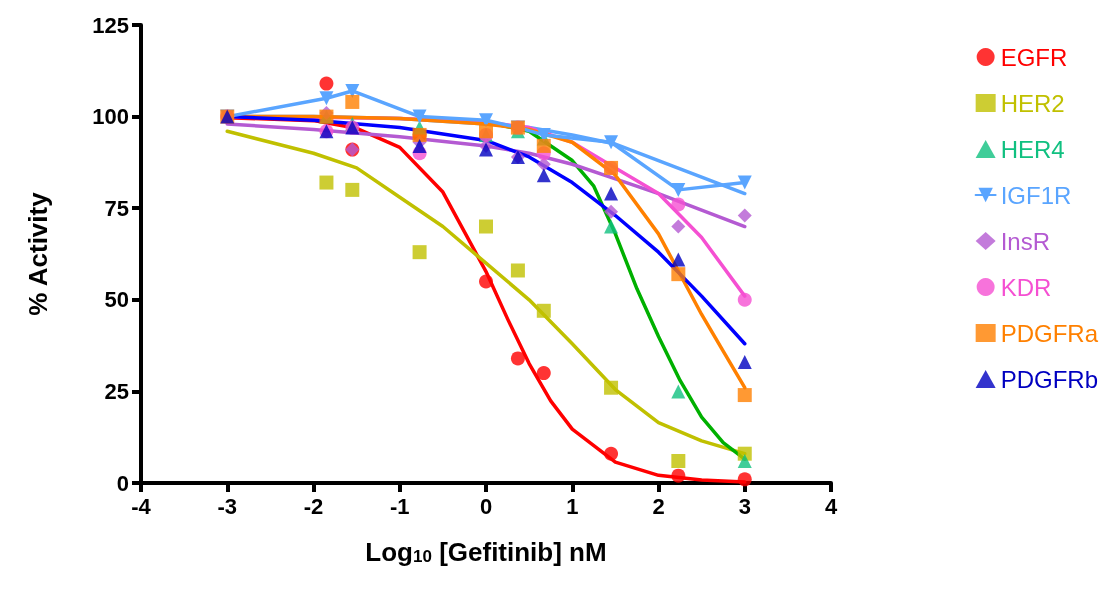 The image size is (1118, 593). I want to click on y-tick-label: 0, so click(122, 483).